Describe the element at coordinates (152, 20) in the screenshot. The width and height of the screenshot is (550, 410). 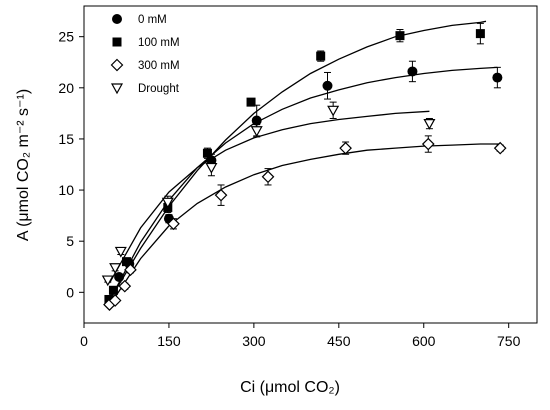
I see `legend-label: 0 mM` at that location.